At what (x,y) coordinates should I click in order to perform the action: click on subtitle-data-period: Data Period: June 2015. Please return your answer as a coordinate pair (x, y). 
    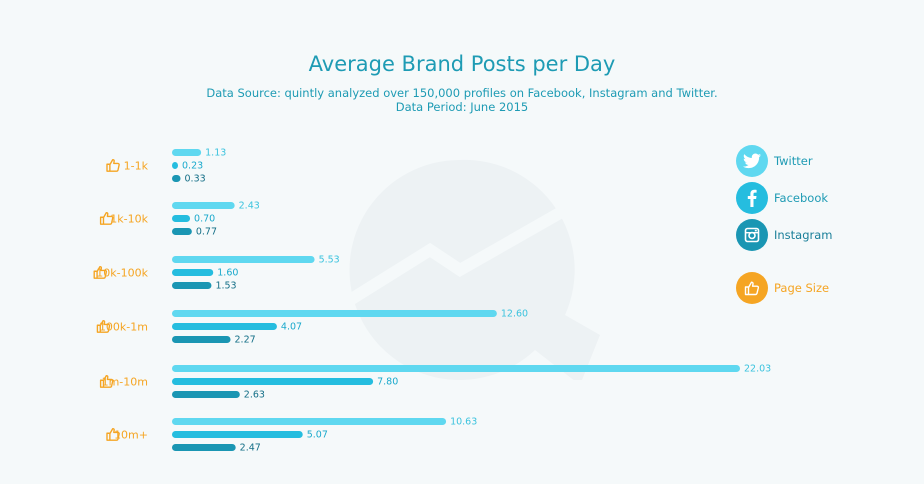
    Looking at the image, I should click on (462, 107).